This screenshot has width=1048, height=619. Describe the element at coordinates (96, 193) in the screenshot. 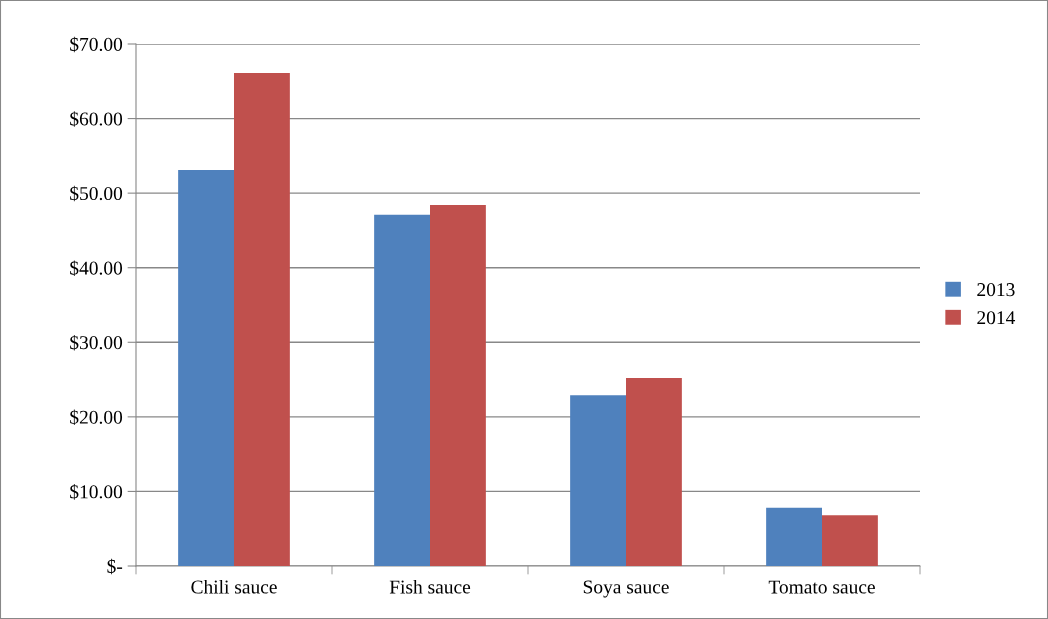

I see `y-tick-label: $50.00` at that location.